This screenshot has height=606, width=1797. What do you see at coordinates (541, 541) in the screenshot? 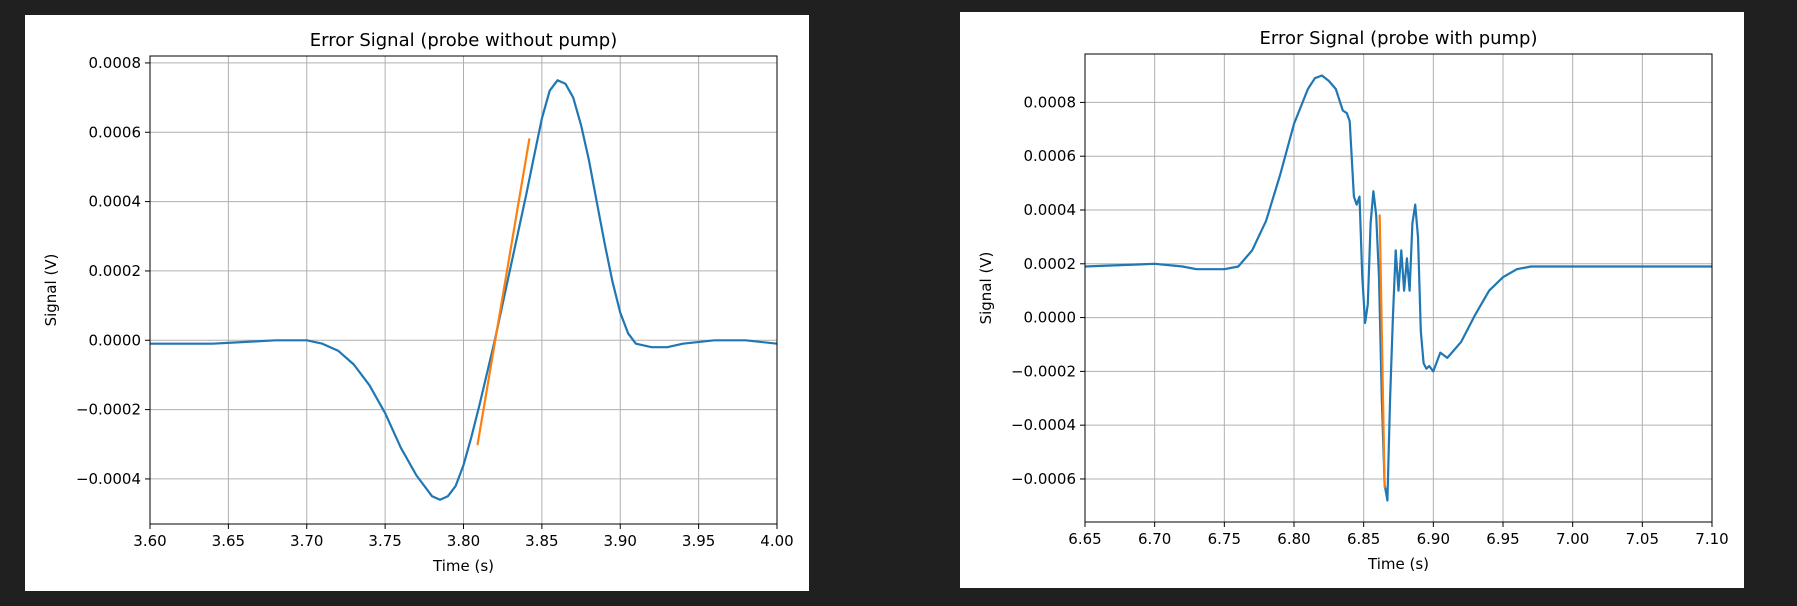
I see `x-tick-label: 3.85` at bounding box center [541, 541].